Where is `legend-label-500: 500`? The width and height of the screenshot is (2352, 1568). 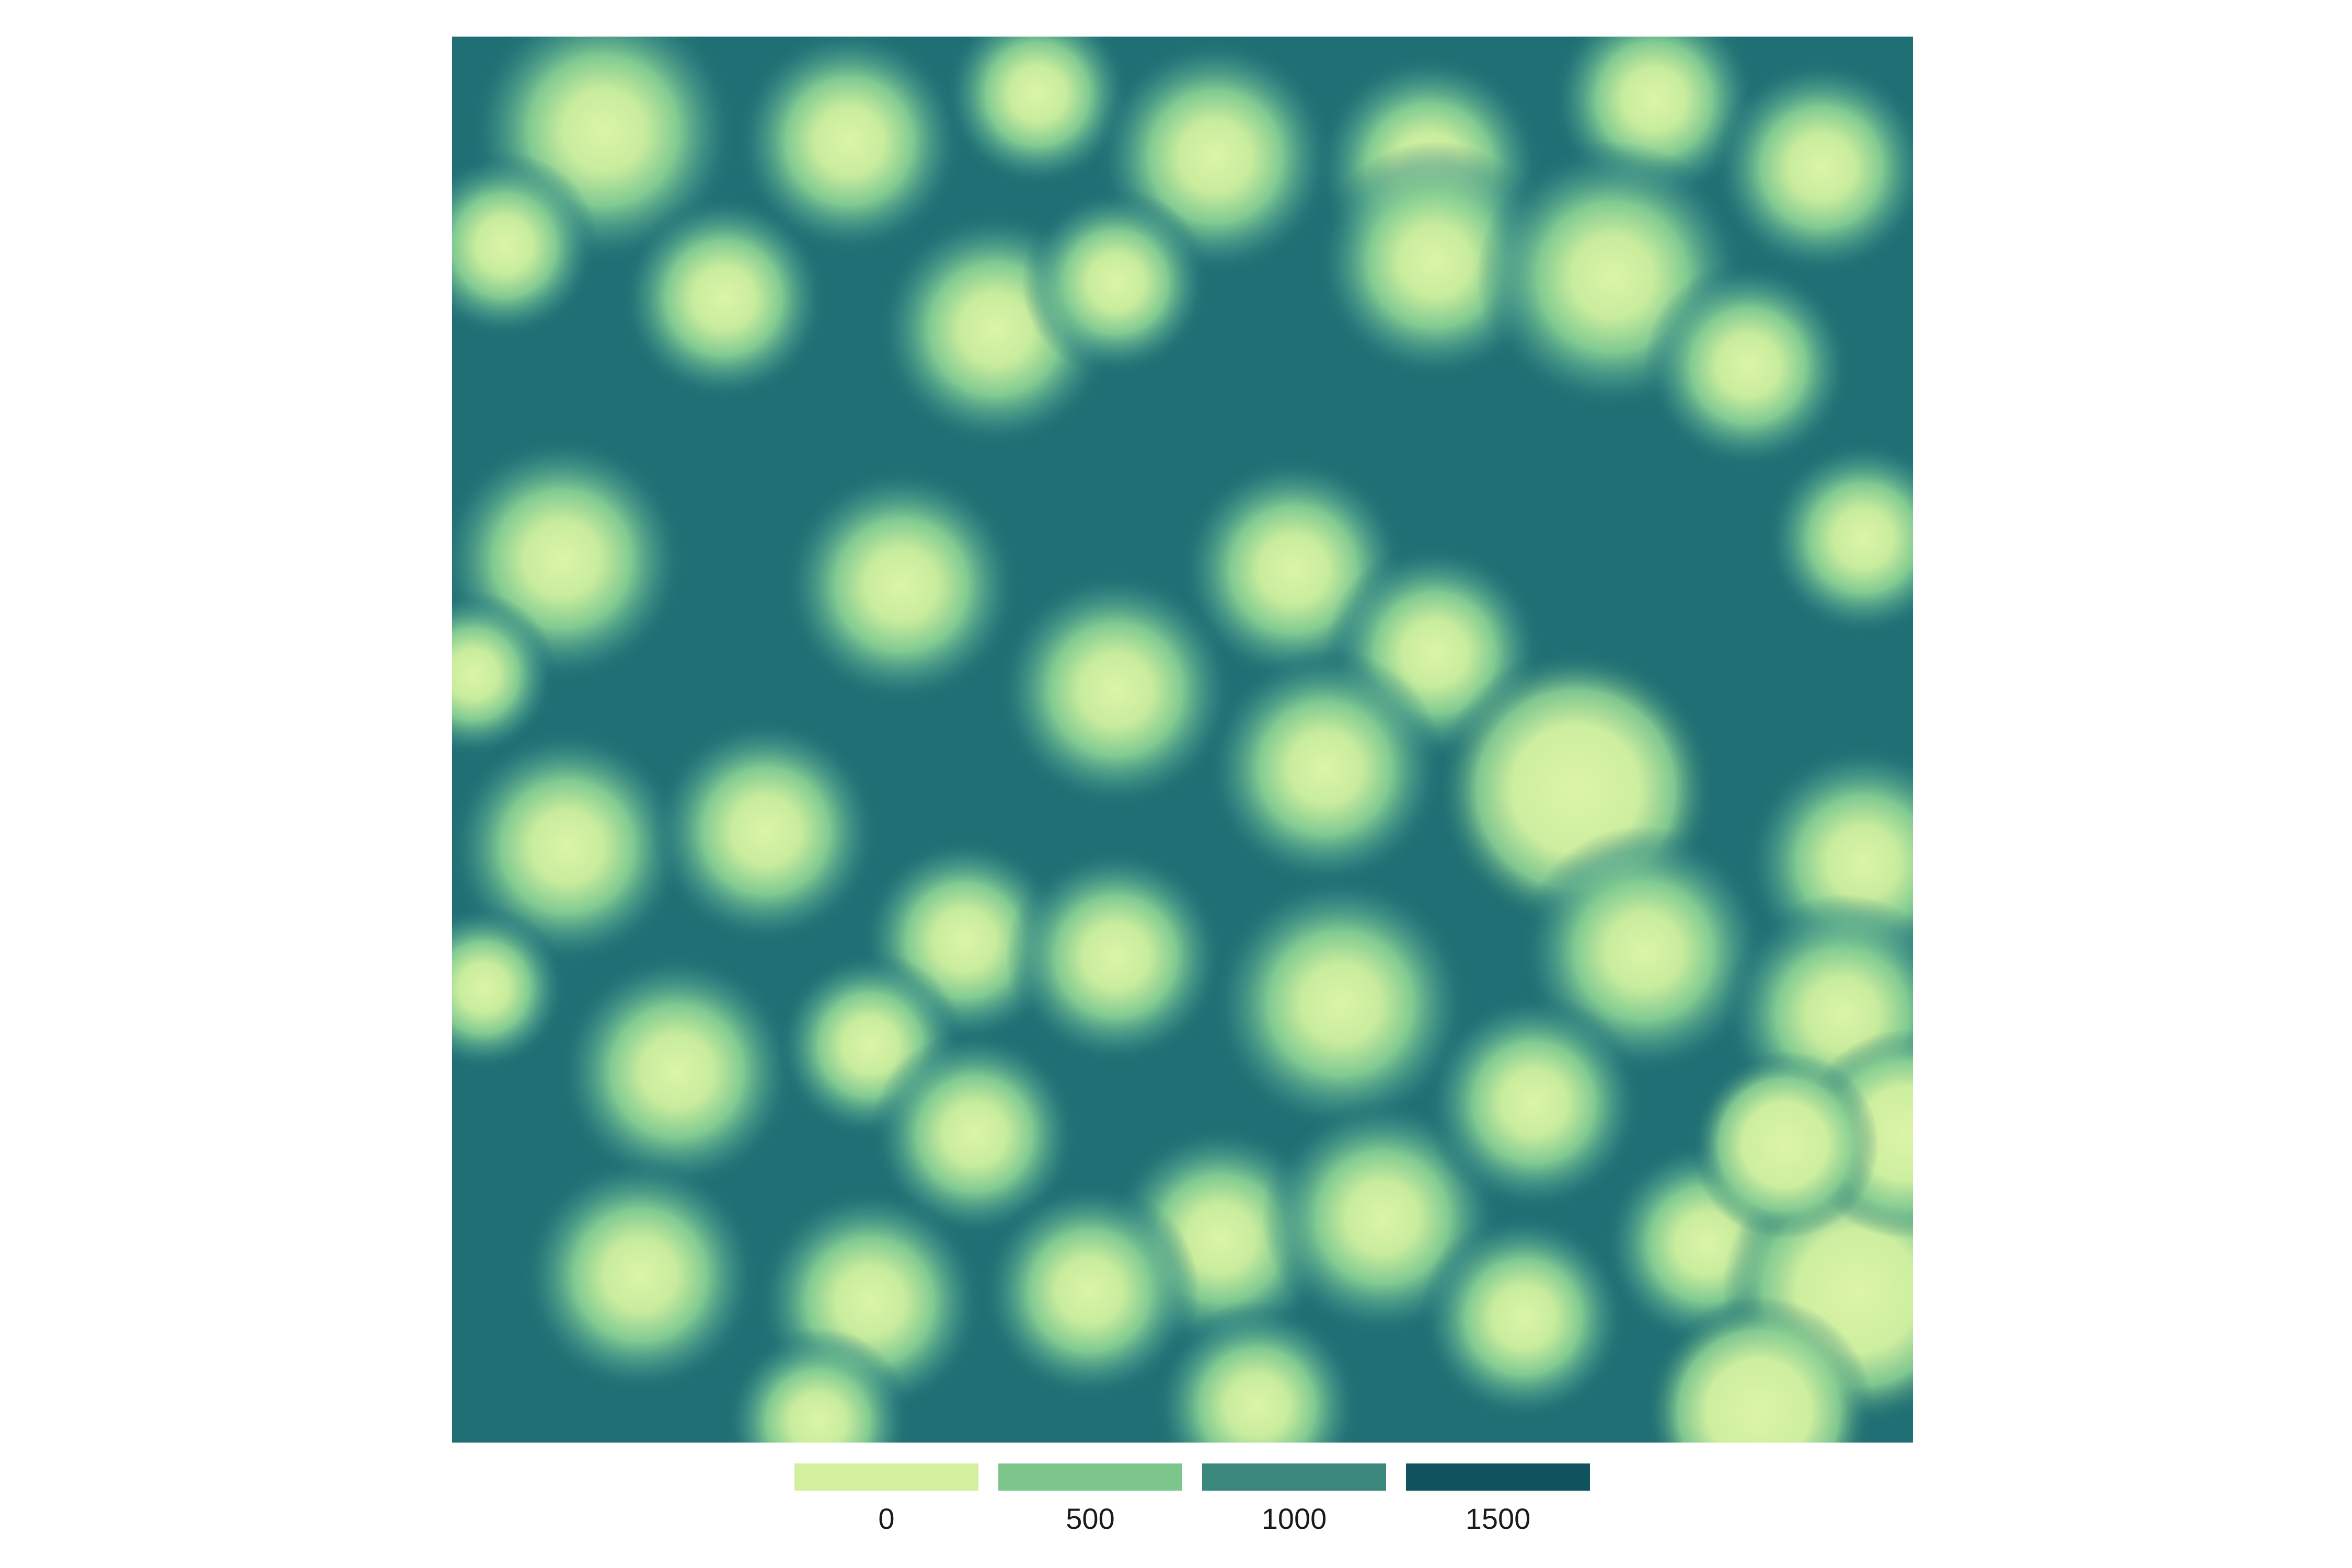
legend-label-500: 500 is located at coordinates (1090, 1518).